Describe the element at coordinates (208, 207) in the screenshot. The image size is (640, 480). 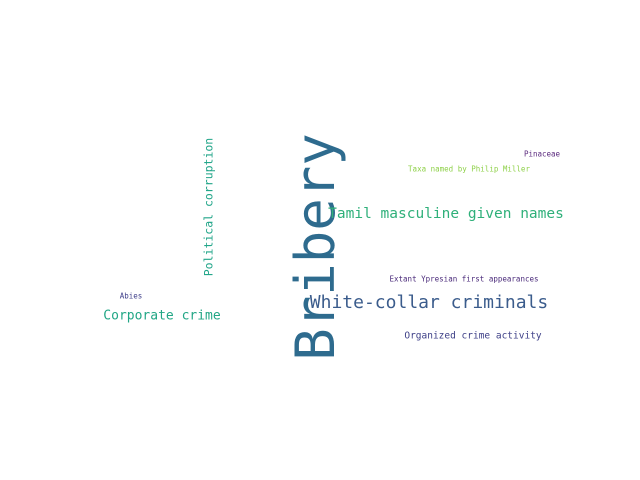
I see `word-political-corruption: Political corruption` at that location.